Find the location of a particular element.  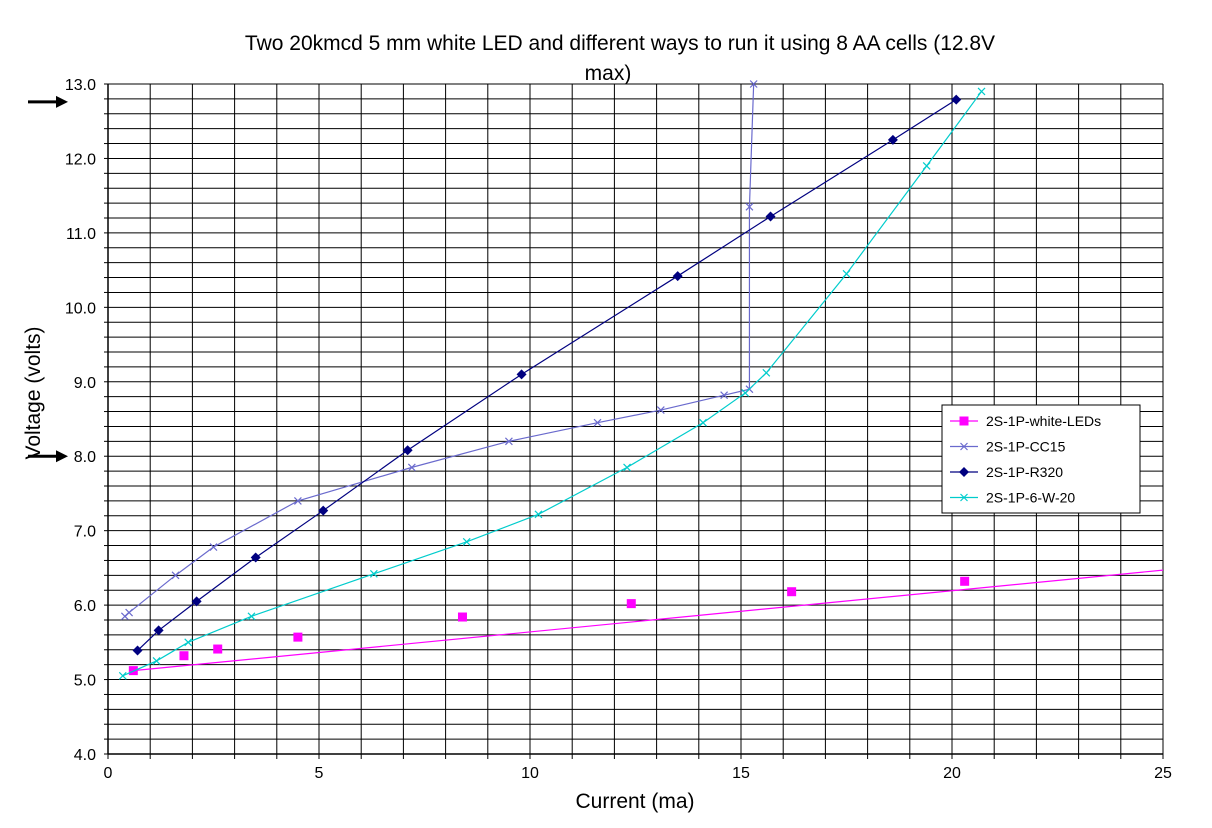

legend-item: 2S-1P-CC15 is located at coordinates (1008, 447).